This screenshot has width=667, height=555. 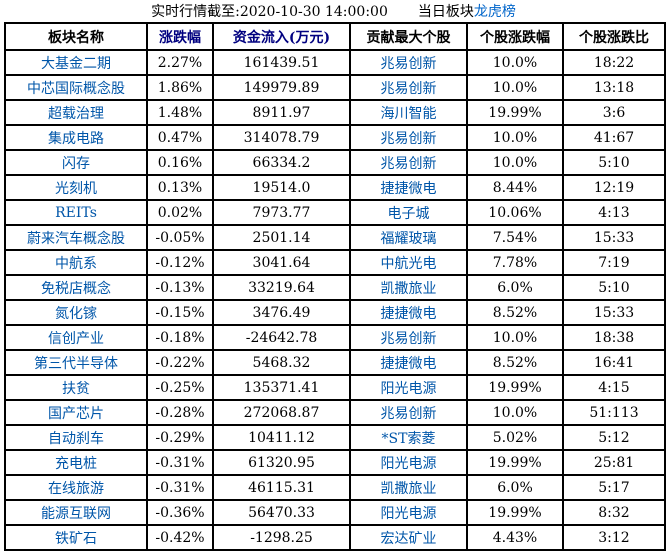 What do you see at coordinates (76, 387) in the screenshot?
I see `cell-sector-name: 扶贫` at bounding box center [76, 387].